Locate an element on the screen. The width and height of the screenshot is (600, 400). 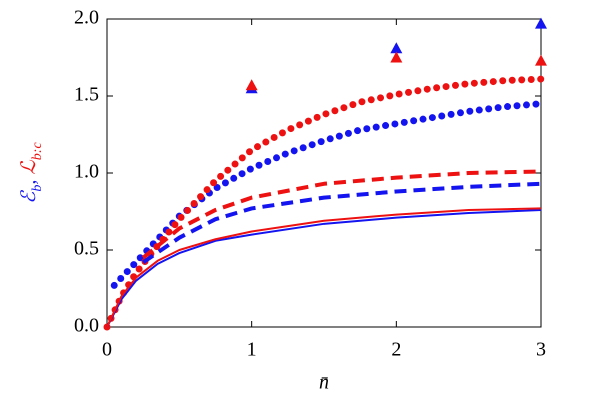
y-tick-label: 0.0 is located at coordinates (86, 326).